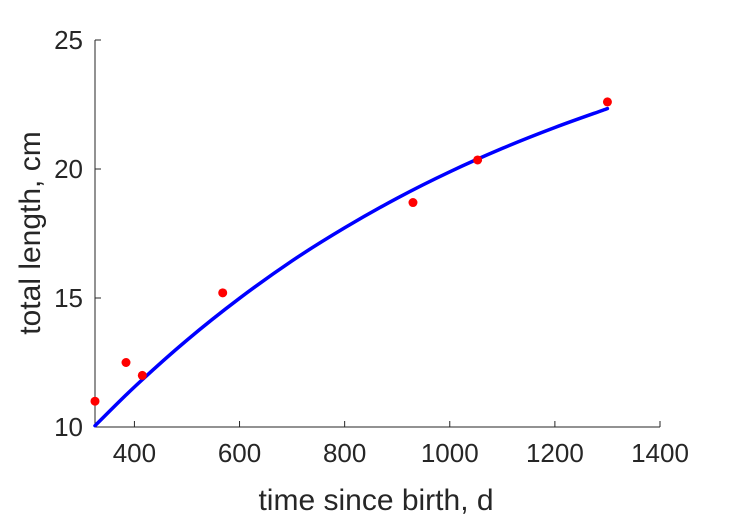 This screenshot has height=521, width=729. What do you see at coordinates (30, 232) in the screenshot?
I see `y-axis-label: total length, cm` at bounding box center [30, 232].